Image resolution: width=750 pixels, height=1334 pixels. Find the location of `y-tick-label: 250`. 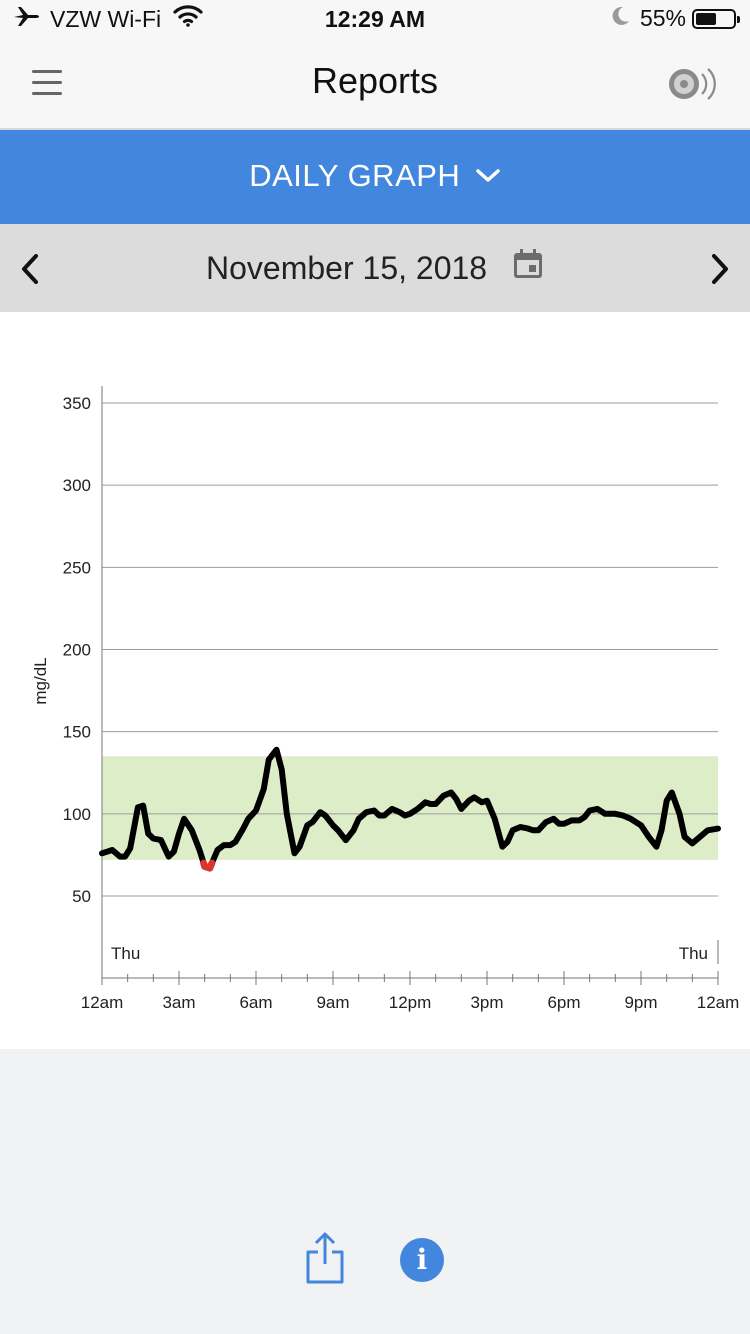

y-tick-label: 250 is located at coordinates (77, 567).